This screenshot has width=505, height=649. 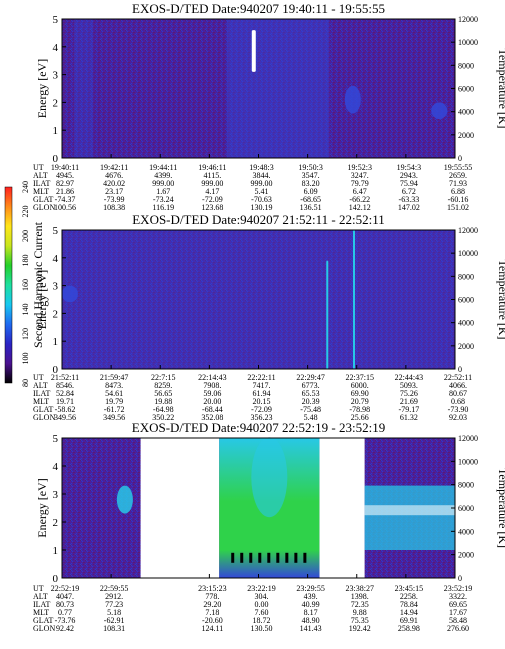 What do you see at coordinates (114, 604) in the screenshot?
I see `table-cell: 77.23` at bounding box center [114, 604].